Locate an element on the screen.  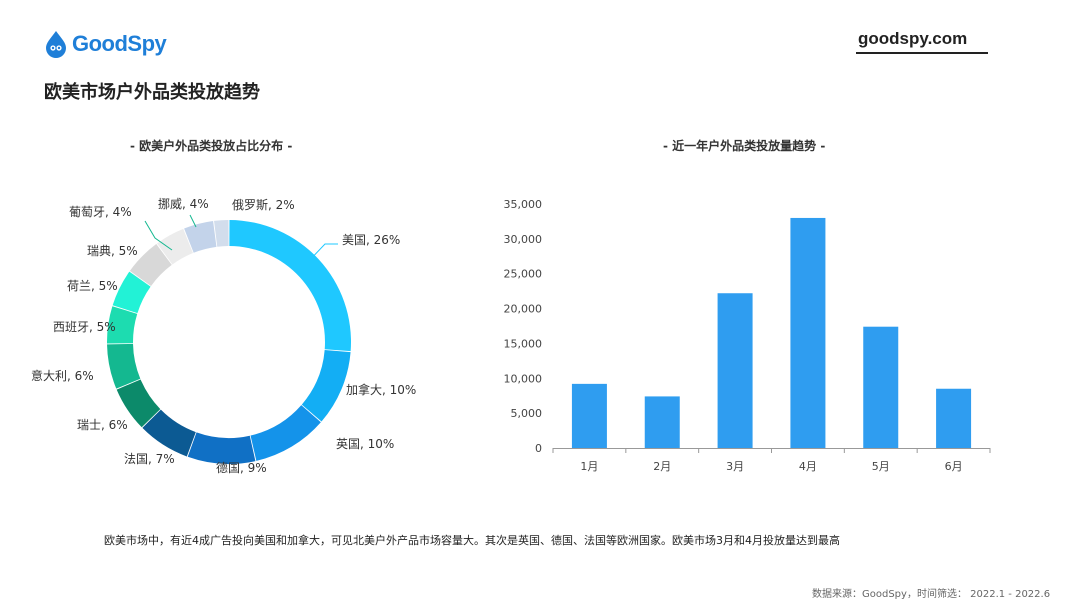
pie-slice-意大利 is located at coordinates (124, 366).